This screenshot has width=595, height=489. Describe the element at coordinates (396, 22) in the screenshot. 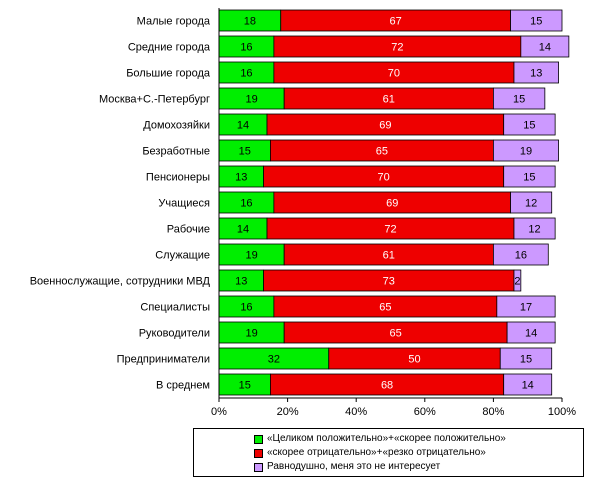

I see `data-label: 67` at that location.